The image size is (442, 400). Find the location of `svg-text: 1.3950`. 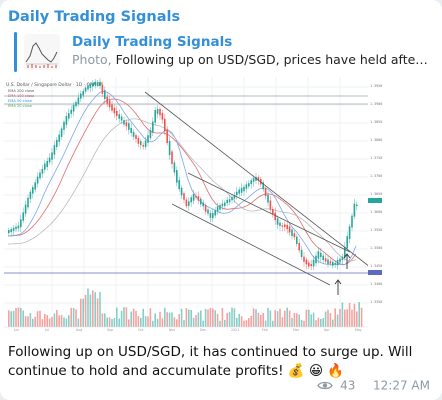

svg-text: 1.3950 is located at coordinates (376, 86).